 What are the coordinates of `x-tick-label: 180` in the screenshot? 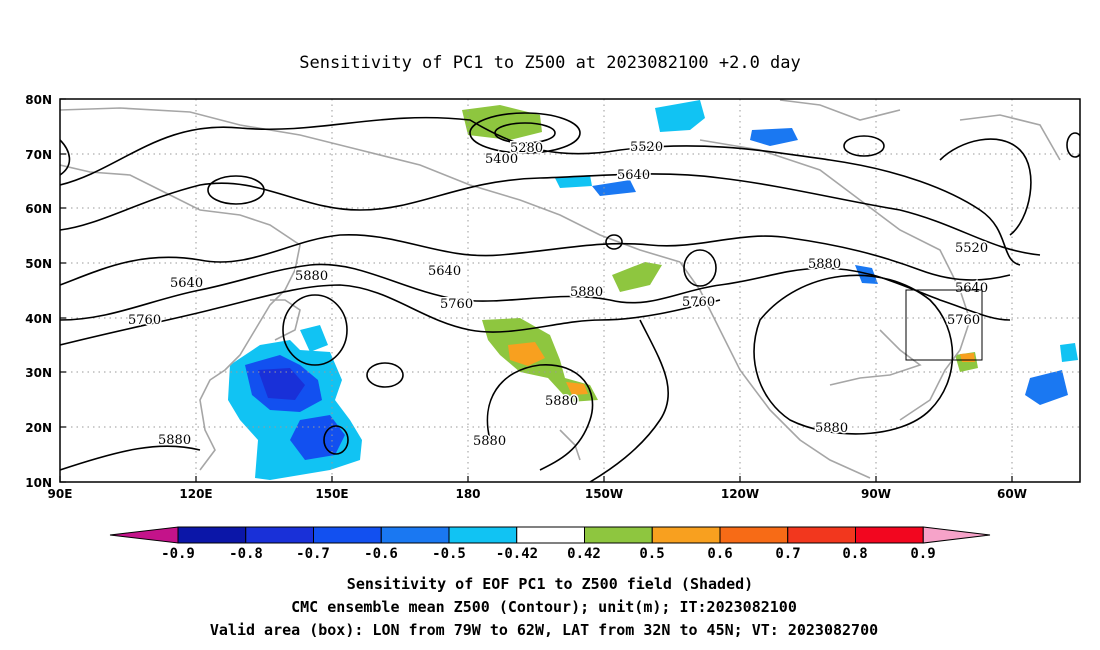 It's located at (467, 494).